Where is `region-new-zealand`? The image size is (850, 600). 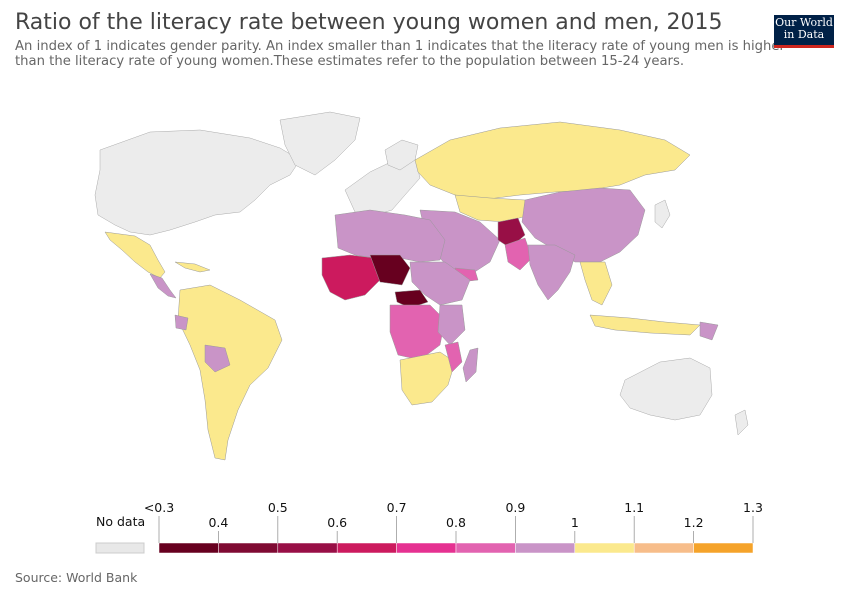 region-new-zealand is located at coordinates (741, 422).